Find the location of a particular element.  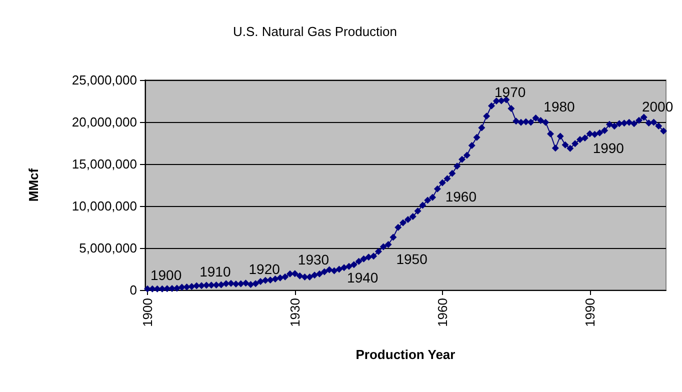

y-tick-label: 0 is located at coordinates (133, 290).